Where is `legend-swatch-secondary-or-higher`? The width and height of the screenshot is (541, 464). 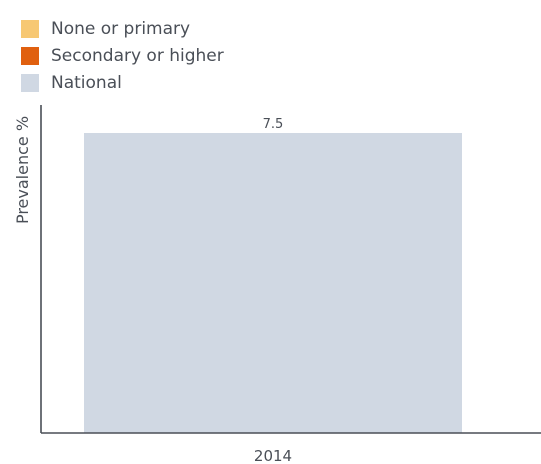 legend-swatch-secondary-or-higher is located at coordinates (30, 55).